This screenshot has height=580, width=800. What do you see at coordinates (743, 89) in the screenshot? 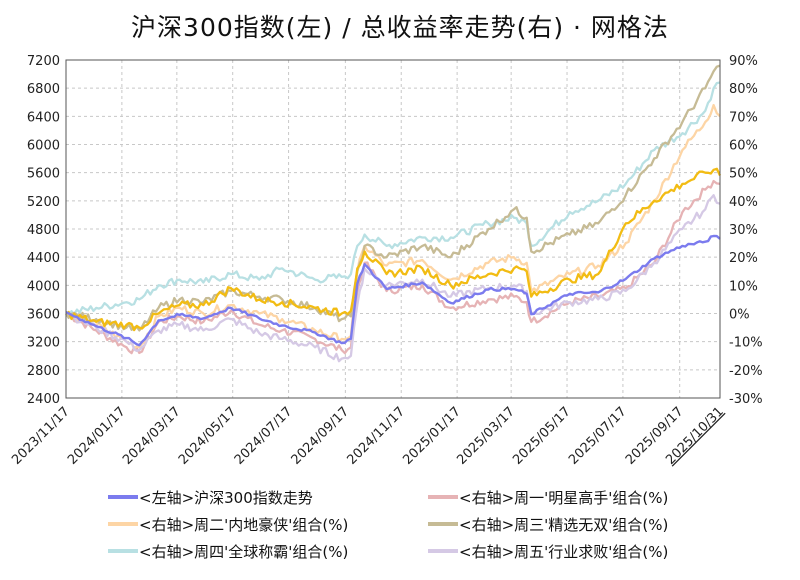
I see `y-right-tick-label: 80%` at bounding box center [743, 89].